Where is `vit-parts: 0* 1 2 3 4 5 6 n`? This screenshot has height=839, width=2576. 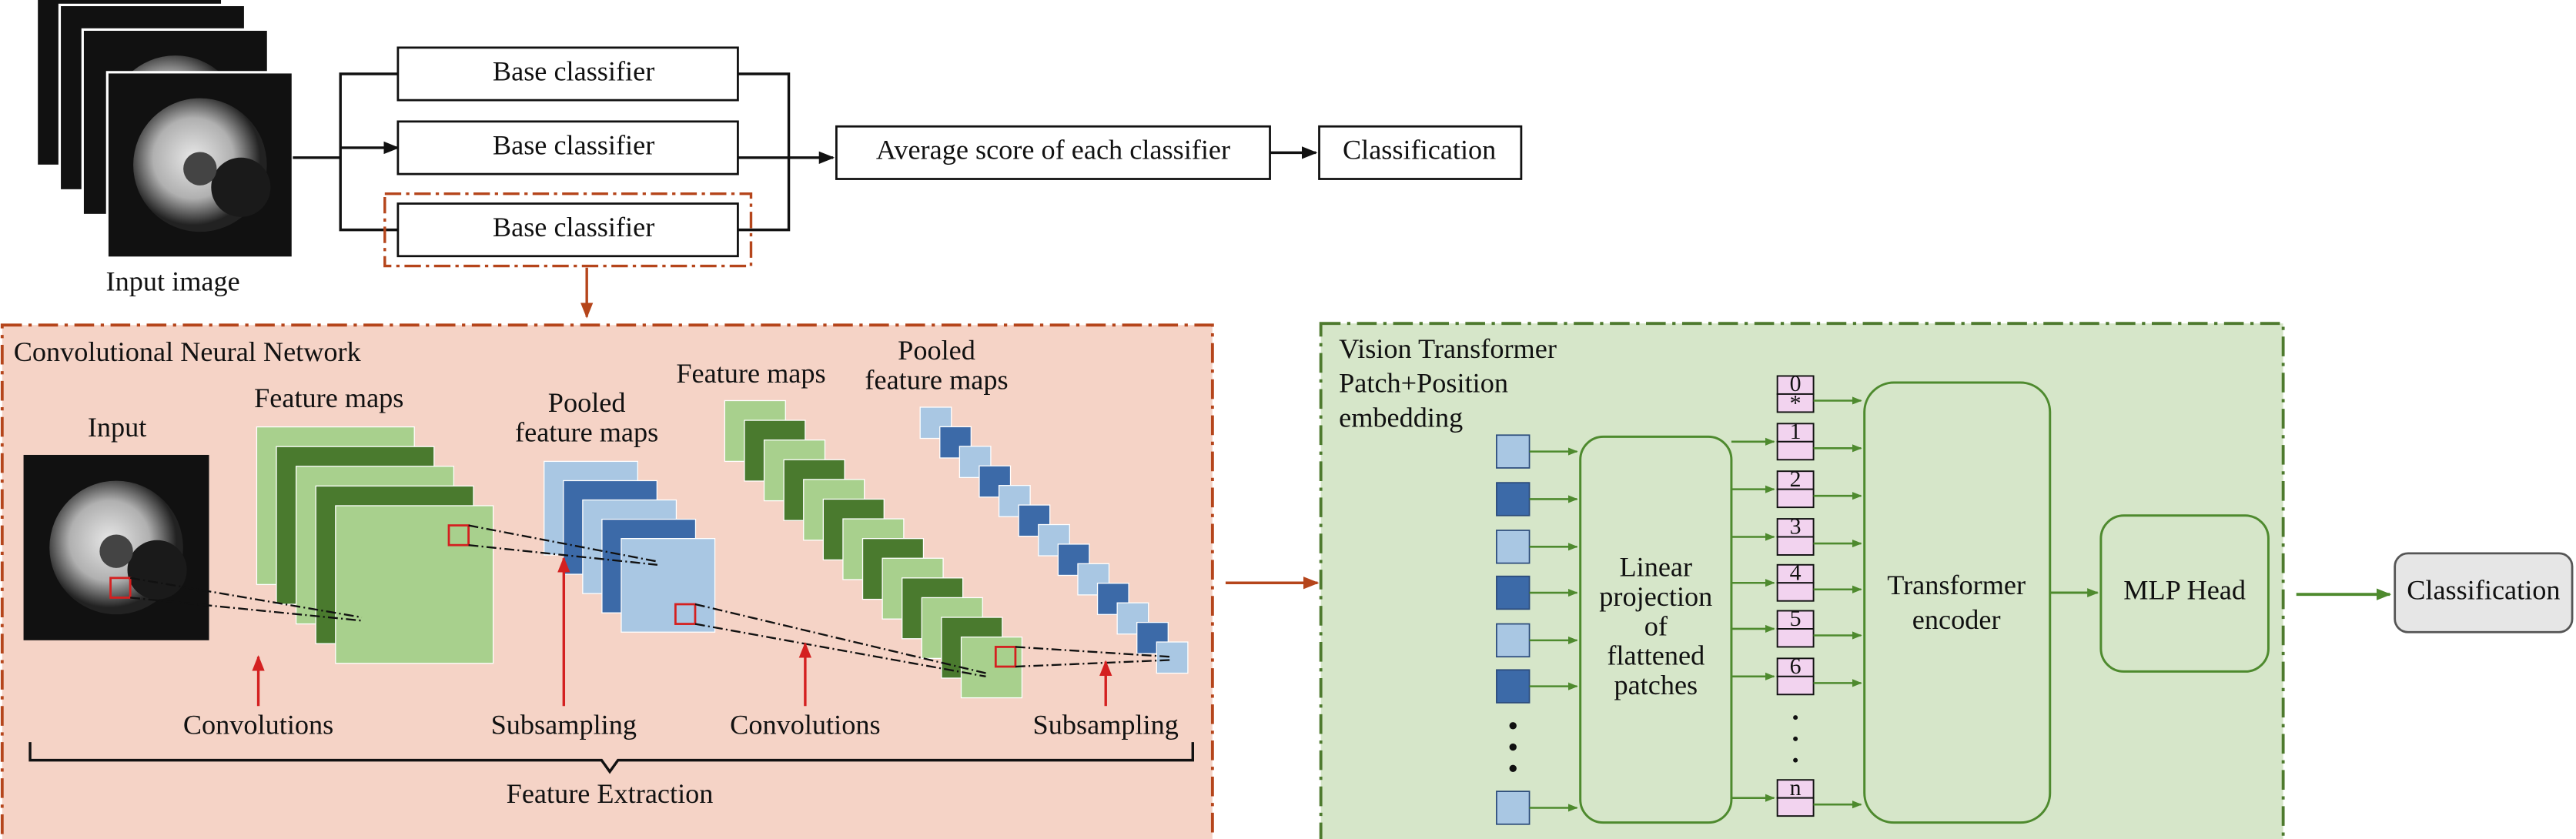
vit-parts: 0* 1 2 3 4 5 6 n is located at coordinates (1679, 598).